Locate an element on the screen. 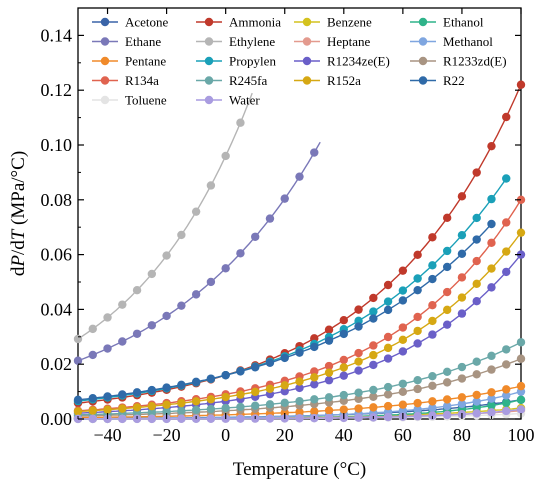 This screenshot has height=492, width=550. x-tick-label: 0 is located at coordinates (225, 435).